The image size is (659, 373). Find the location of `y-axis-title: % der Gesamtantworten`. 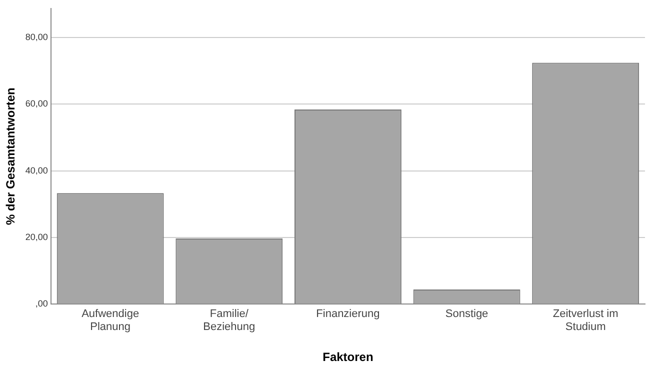

y-axis-title: % der Gesamtantworten is located at coordinates (11, 156).